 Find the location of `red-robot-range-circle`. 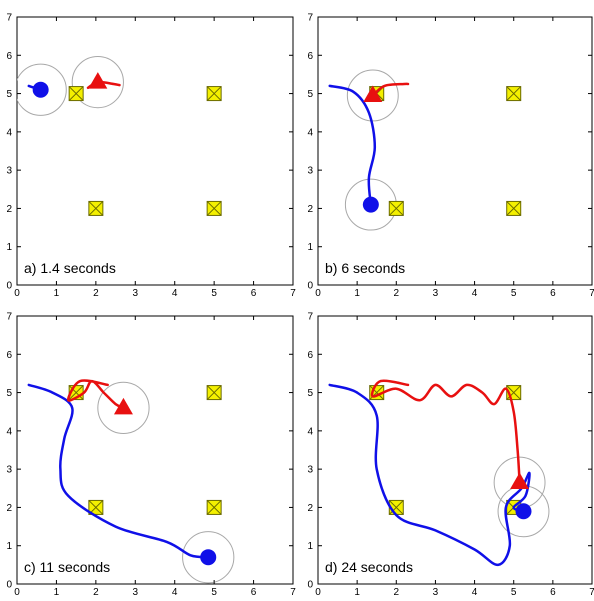

red-robot-range-circle is located at coordinates (97, 82).